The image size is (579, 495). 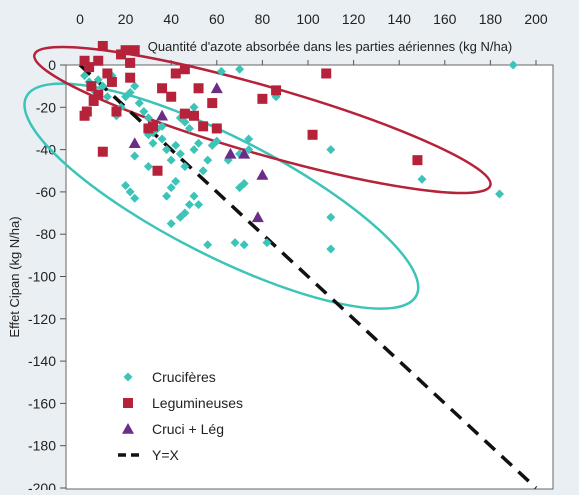 What do you see at coordinates (42, 446) in the screenshot?
I see `y-tick-label: -180` at bounding box center [42, 446].